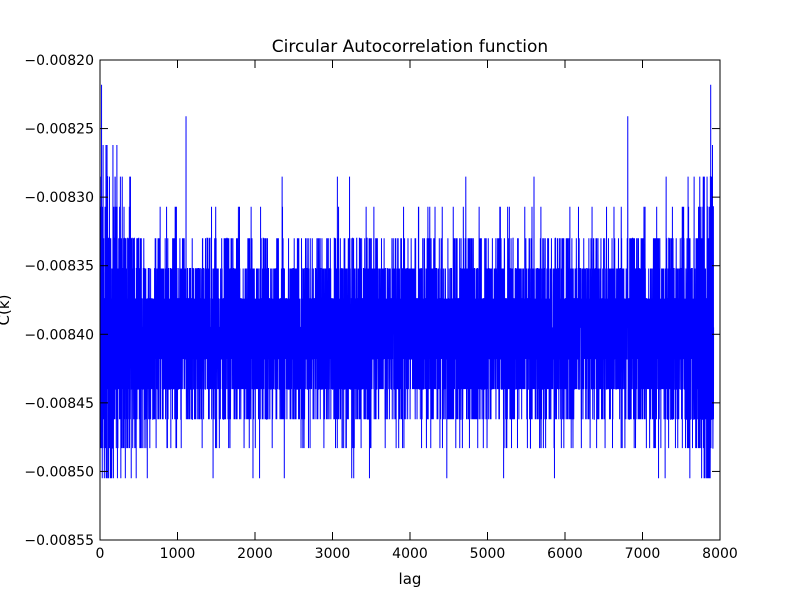  Describe the element at coordinates (255, 554) in the screenshot. I see `x-tick-label: 2000` at that location.